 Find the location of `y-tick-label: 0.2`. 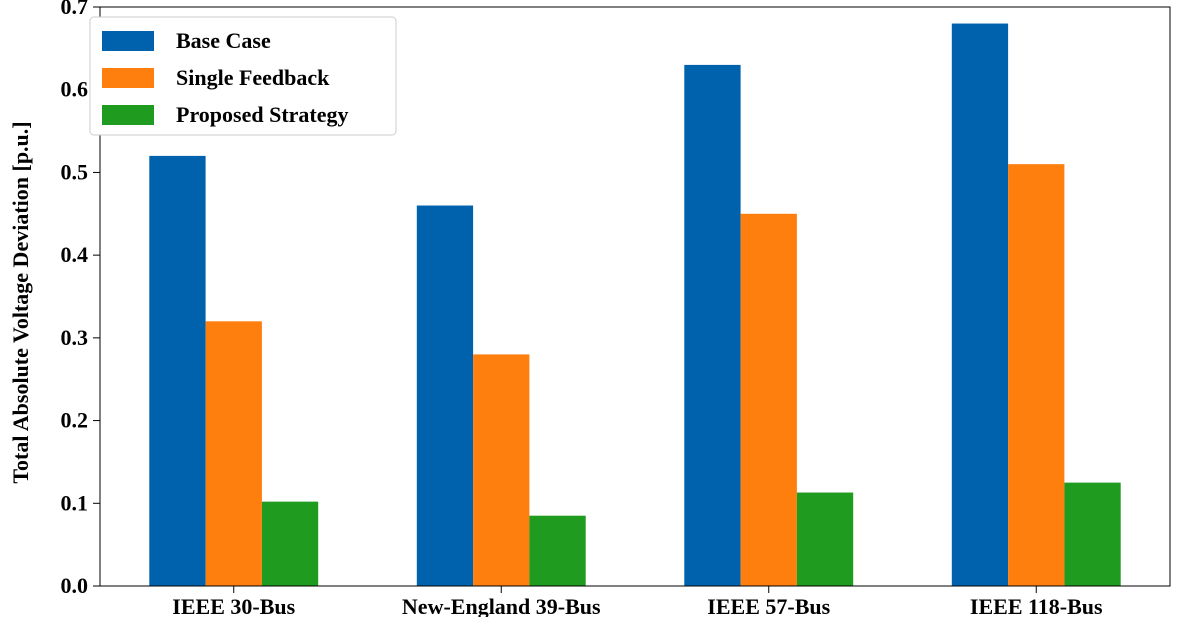

y-tick-label: 0.2 is located at coordinates (75, 420).